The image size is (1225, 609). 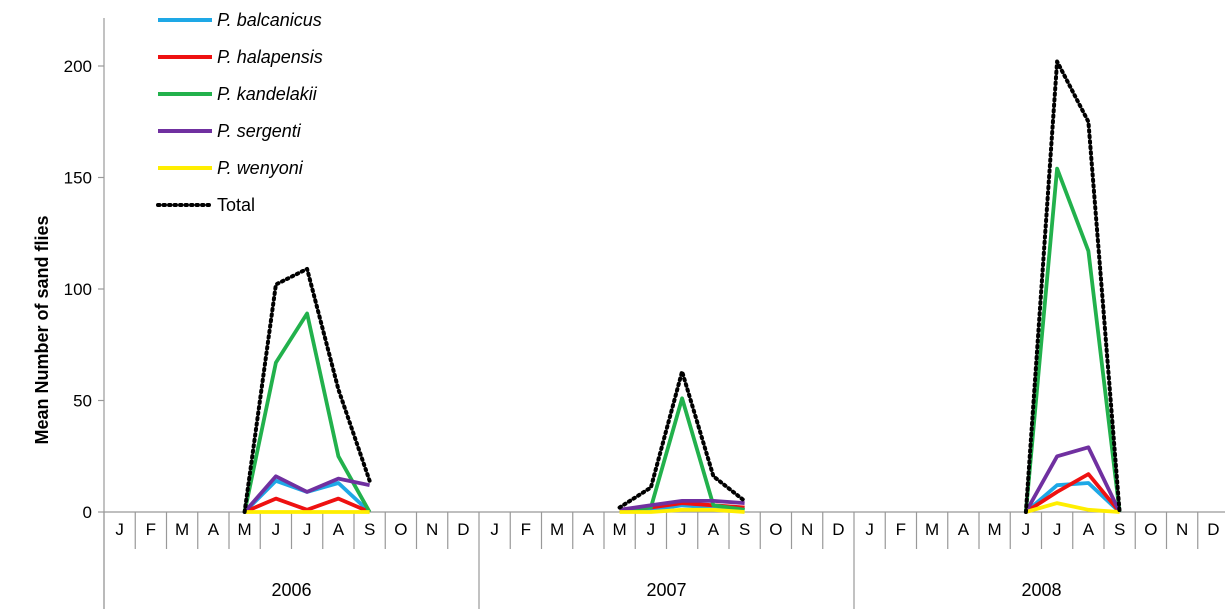 I want to click on y-axis-title: Mean Number of sand flies, so click(x=42, y=329).